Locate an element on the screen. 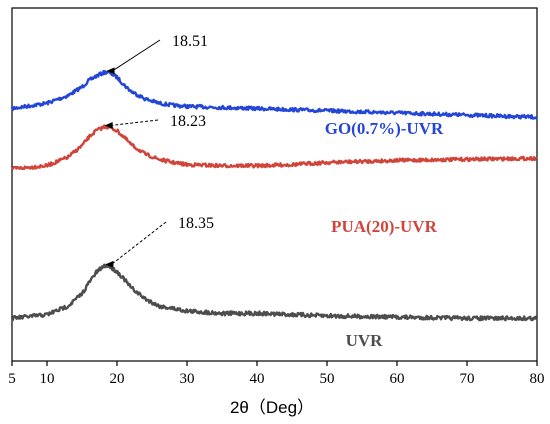  x-tick-label: 5 is located at coordinates (12, 379).